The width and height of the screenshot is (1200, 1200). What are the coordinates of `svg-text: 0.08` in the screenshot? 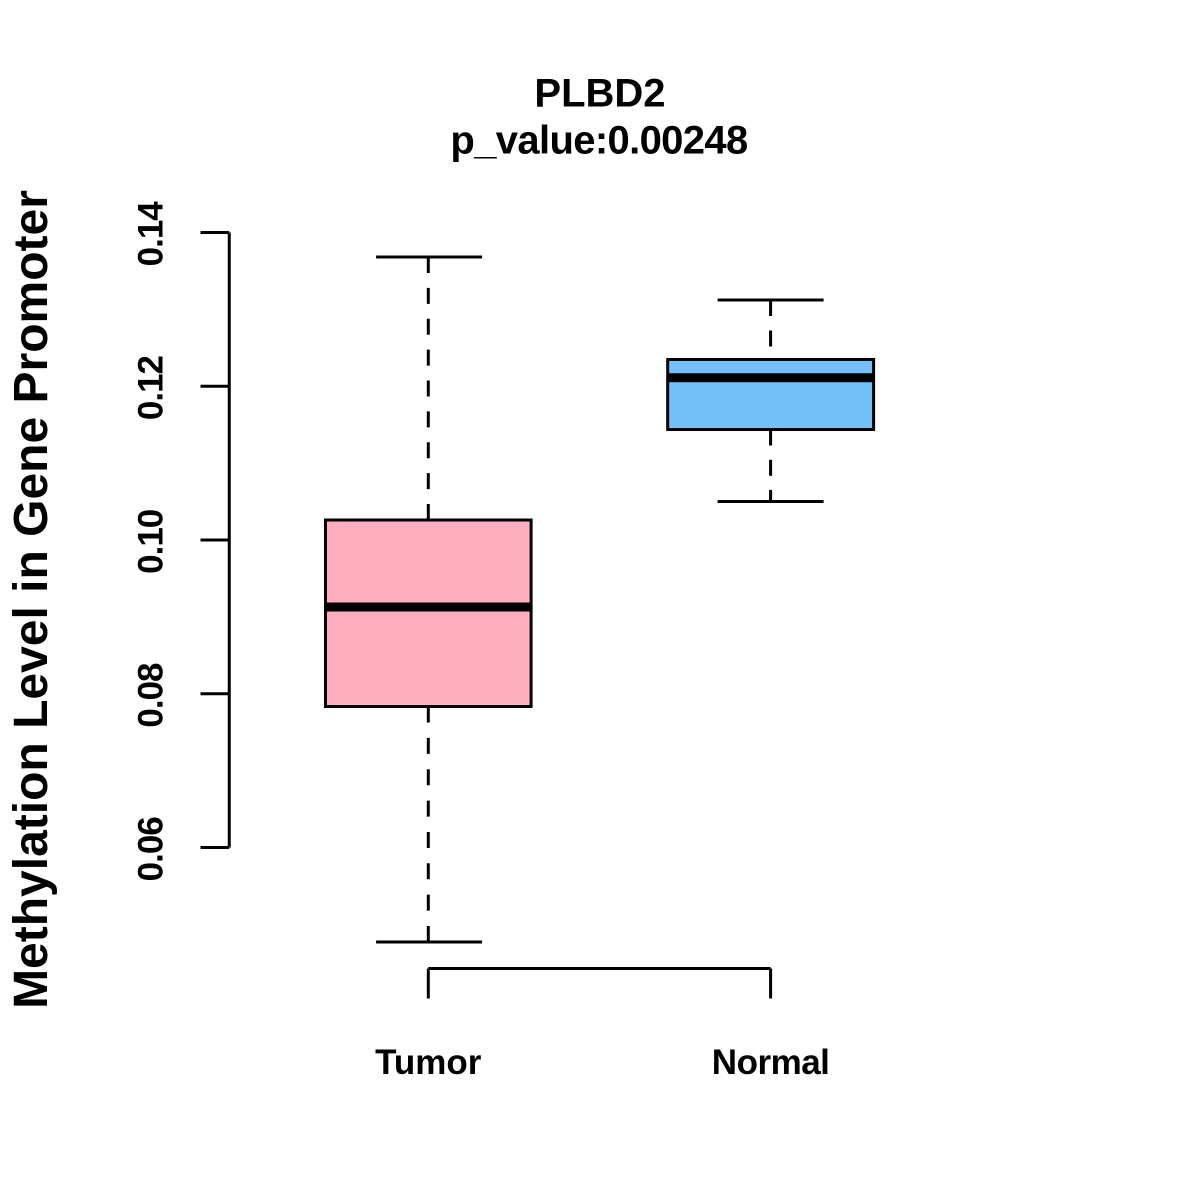 It's located at (151, 695).